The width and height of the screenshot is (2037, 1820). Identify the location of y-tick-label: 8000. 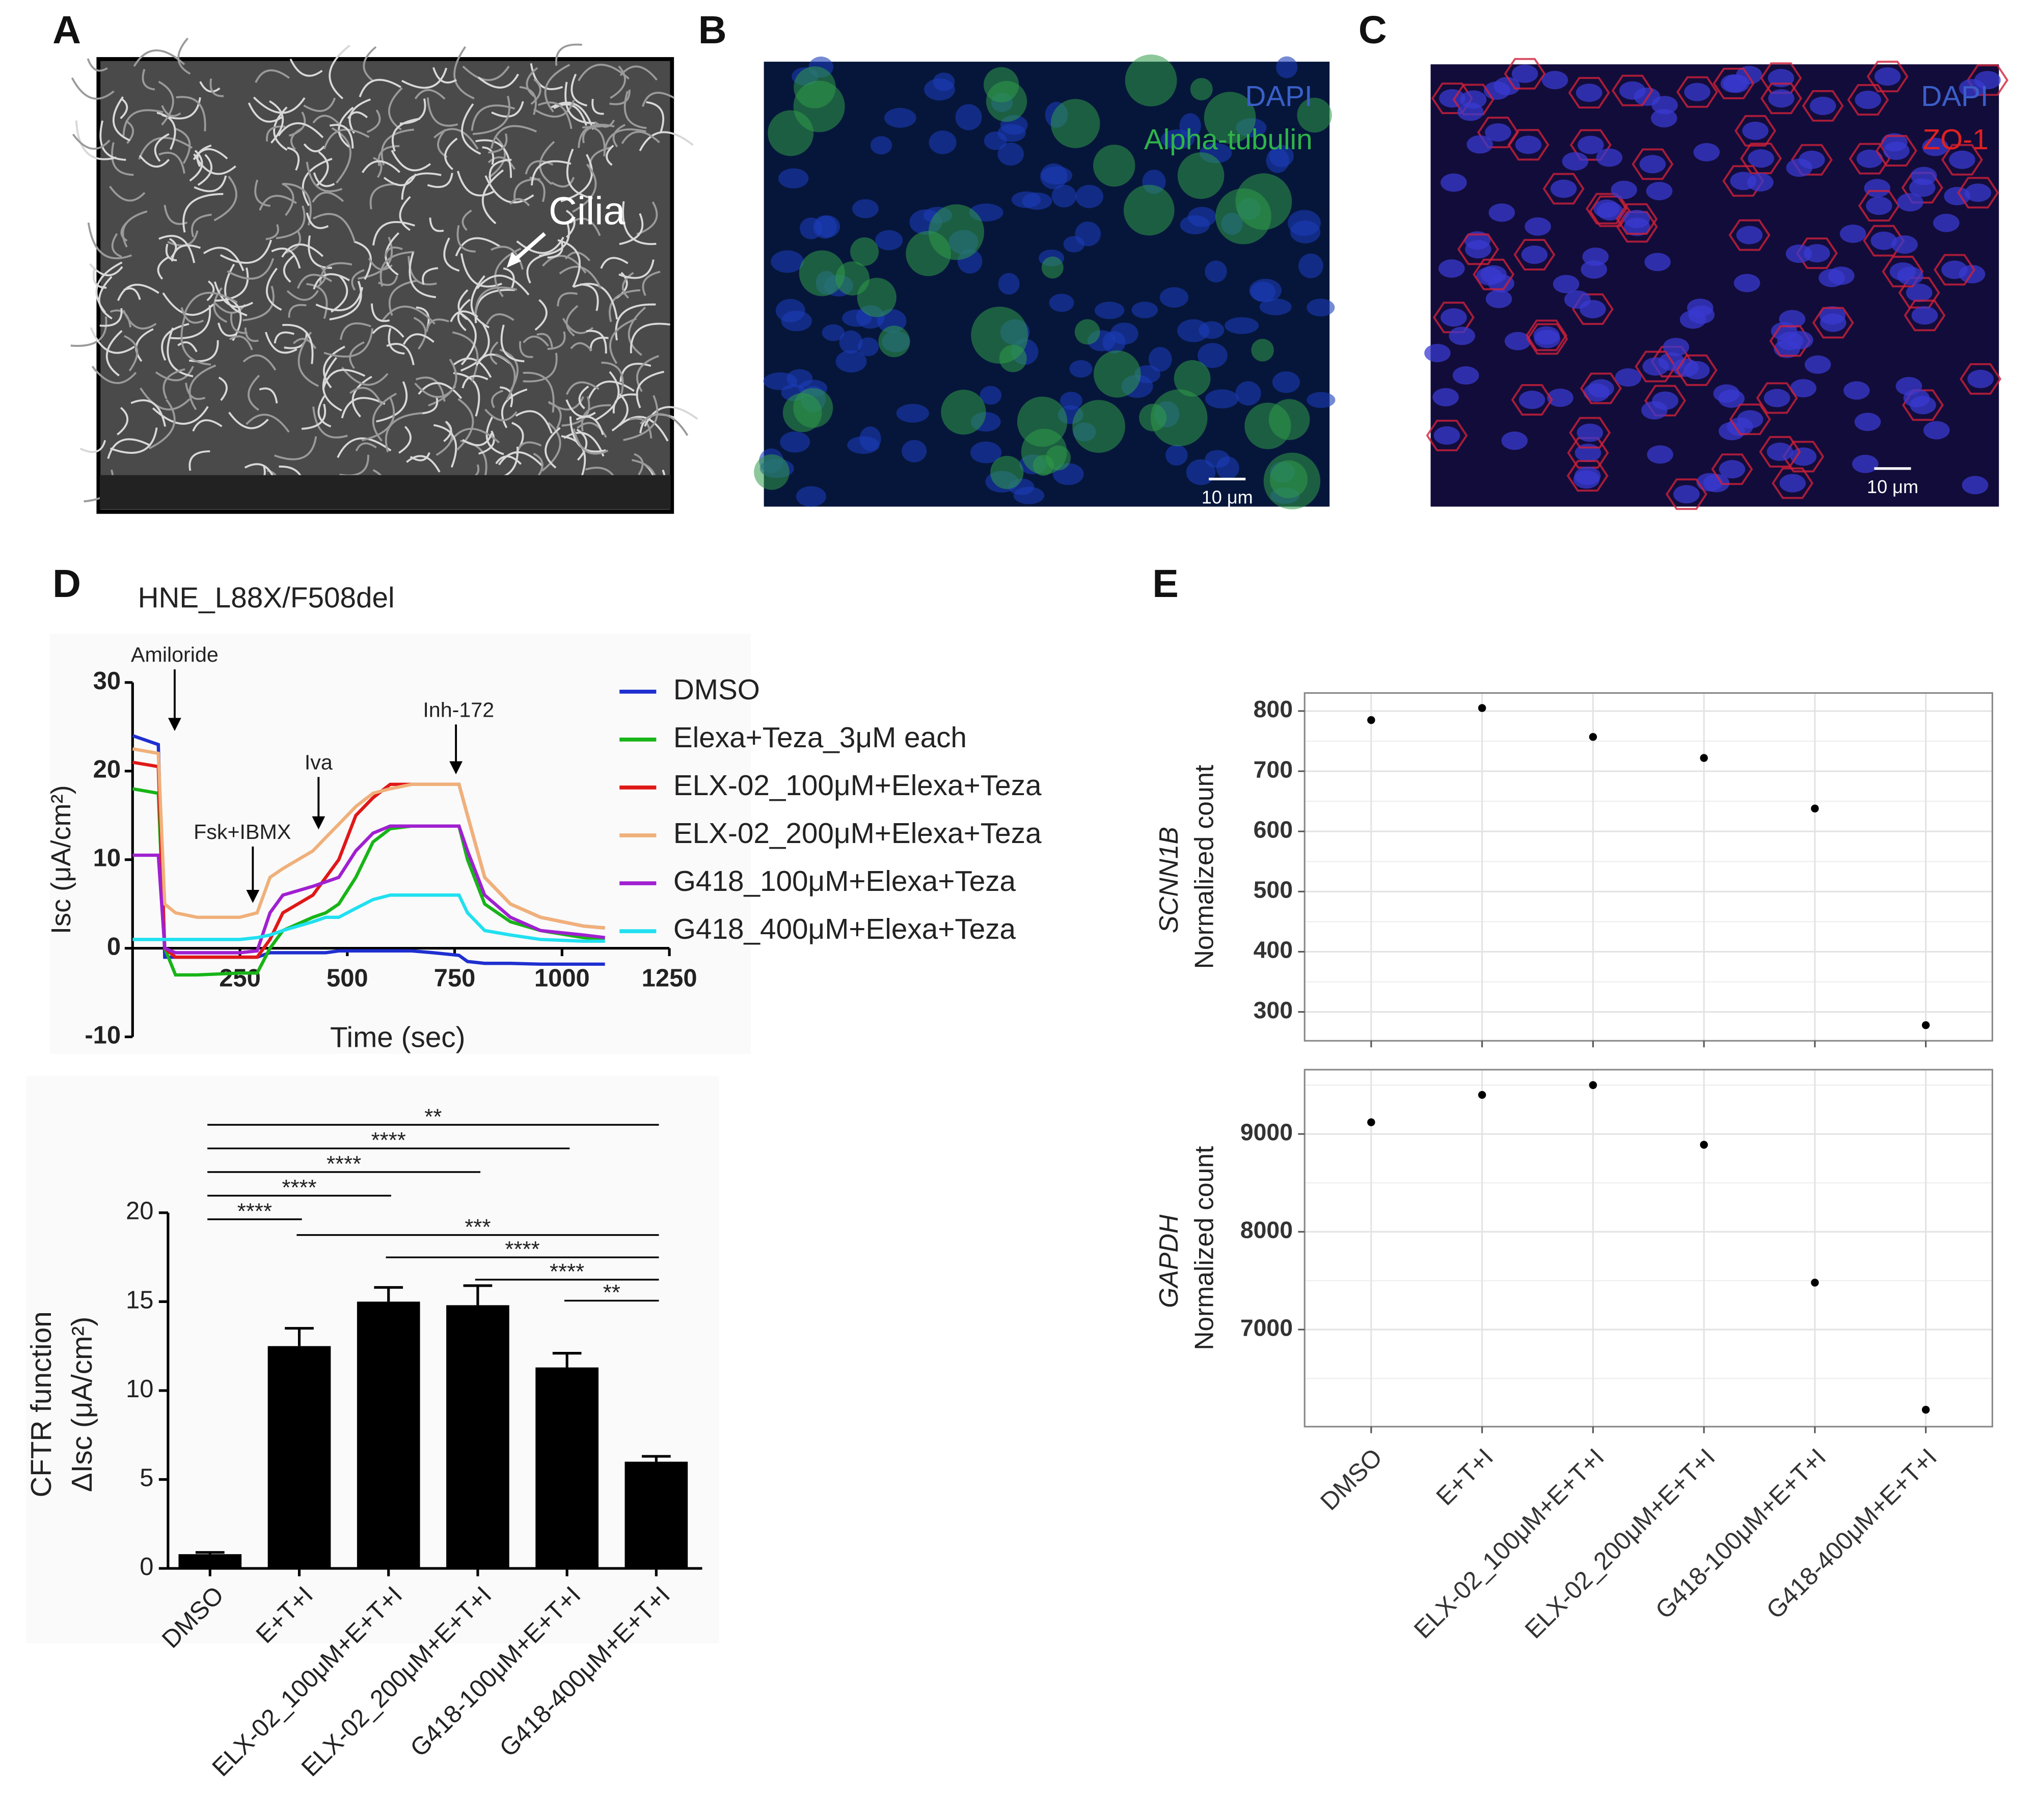
(1266, 1229).